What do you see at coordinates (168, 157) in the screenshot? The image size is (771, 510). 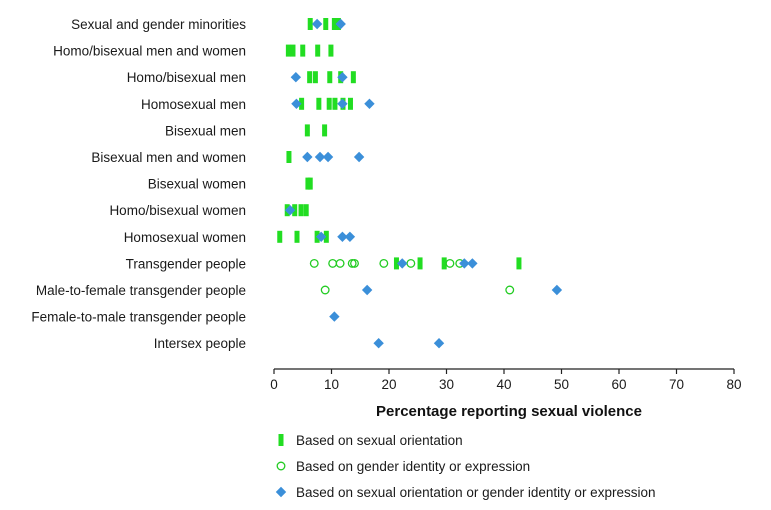 I see `category-label-bisexual-men-and-women: Bisexual men and women` at bounding box center [168, 157].